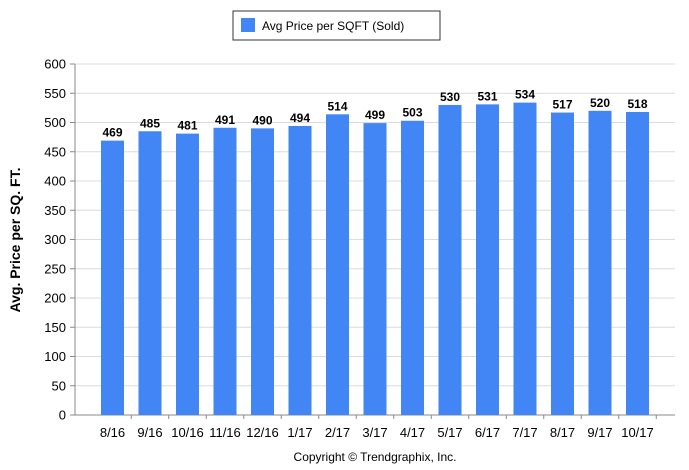 The image size is (689, 470). Describe the element at coordinates (55, 151) in the screenshot. I see `y-tick-label: 450` at that location.